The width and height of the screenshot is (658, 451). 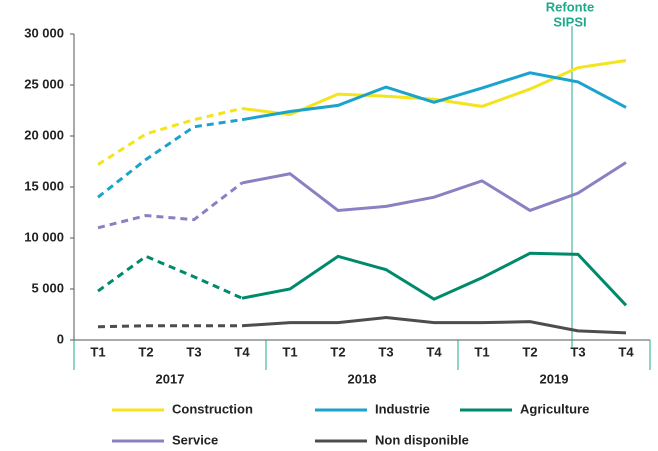 I want to click on legend-label: Industrie, so click(x=402, y=408).